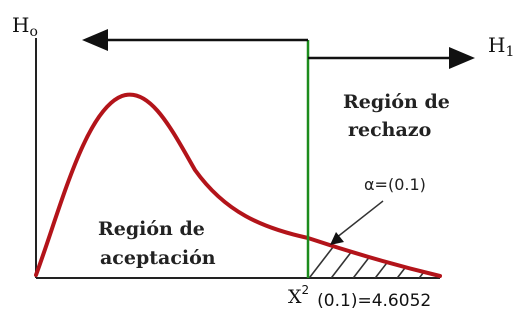 Image resolution: width=526 pixels, height=323 pixels. I want to click on alpha-pointer-arrowhead-icon, so click(337, 238).